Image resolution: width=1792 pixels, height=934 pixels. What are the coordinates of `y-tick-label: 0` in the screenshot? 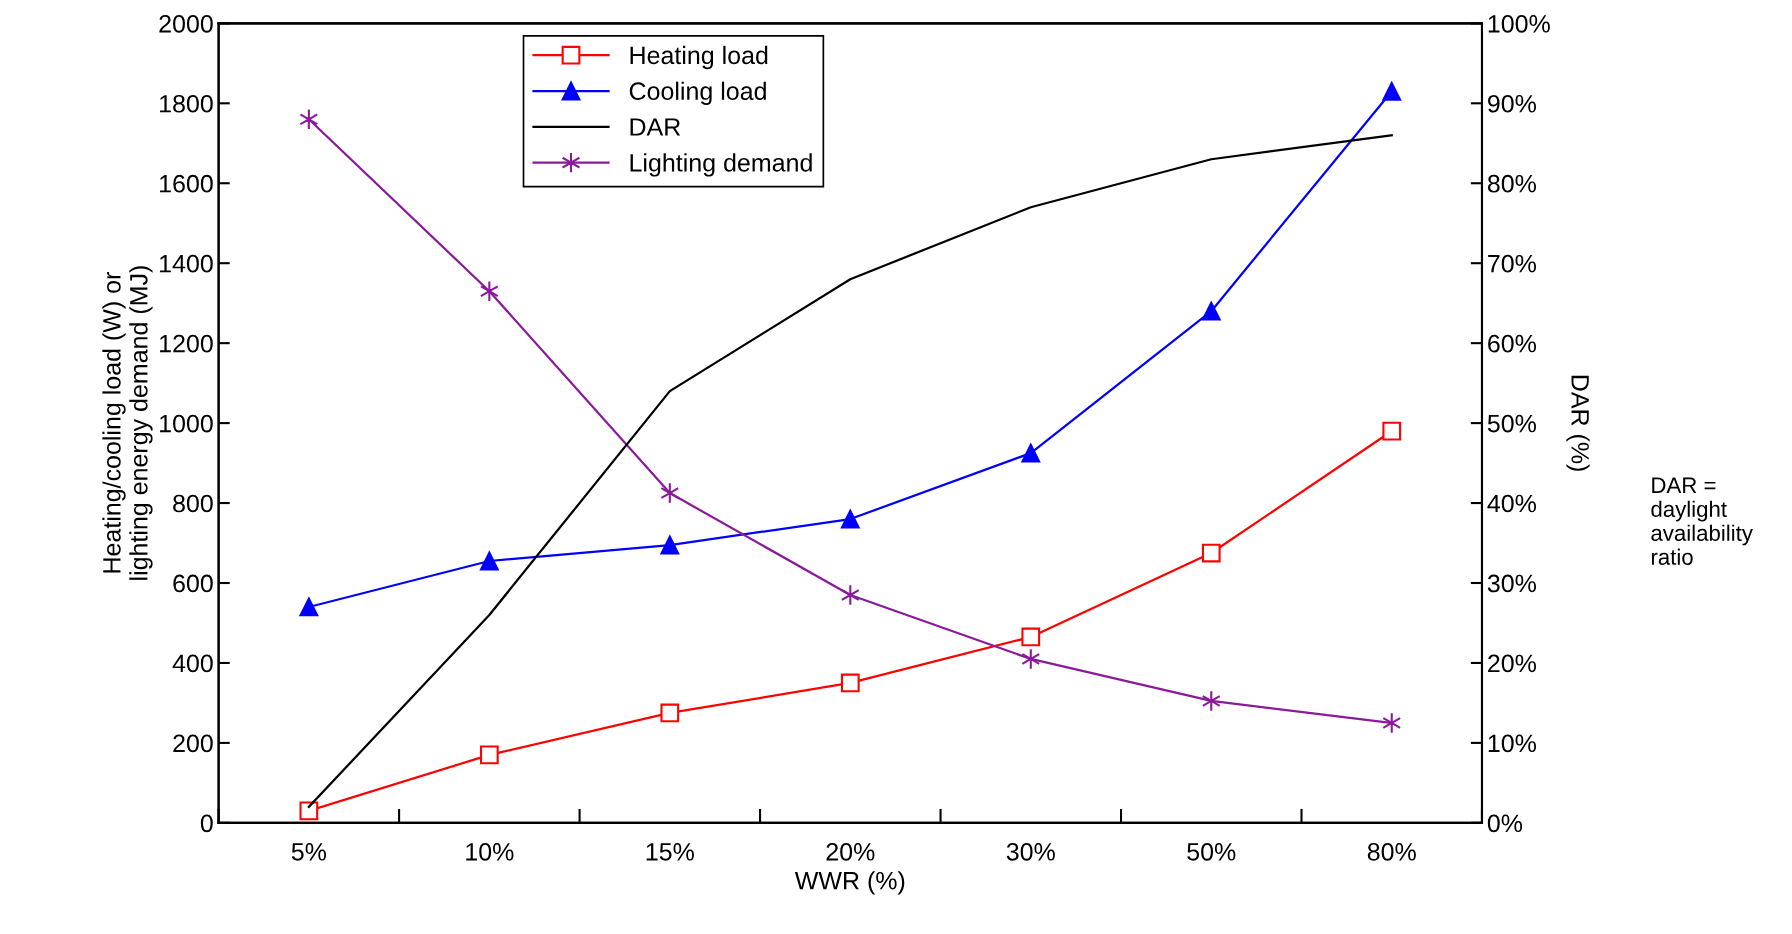 It's located at (206, 823).